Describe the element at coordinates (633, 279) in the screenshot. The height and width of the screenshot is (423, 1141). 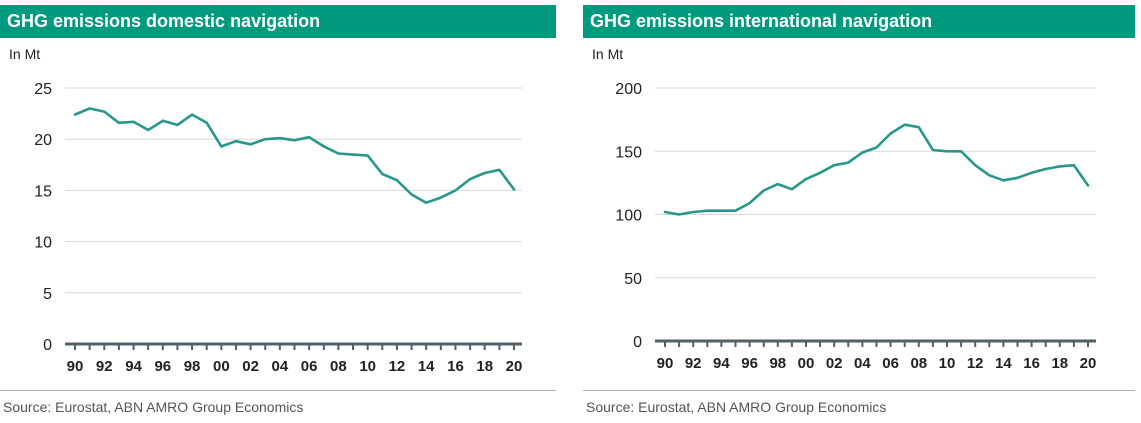
I see `y-tick-label: 50` at that location.